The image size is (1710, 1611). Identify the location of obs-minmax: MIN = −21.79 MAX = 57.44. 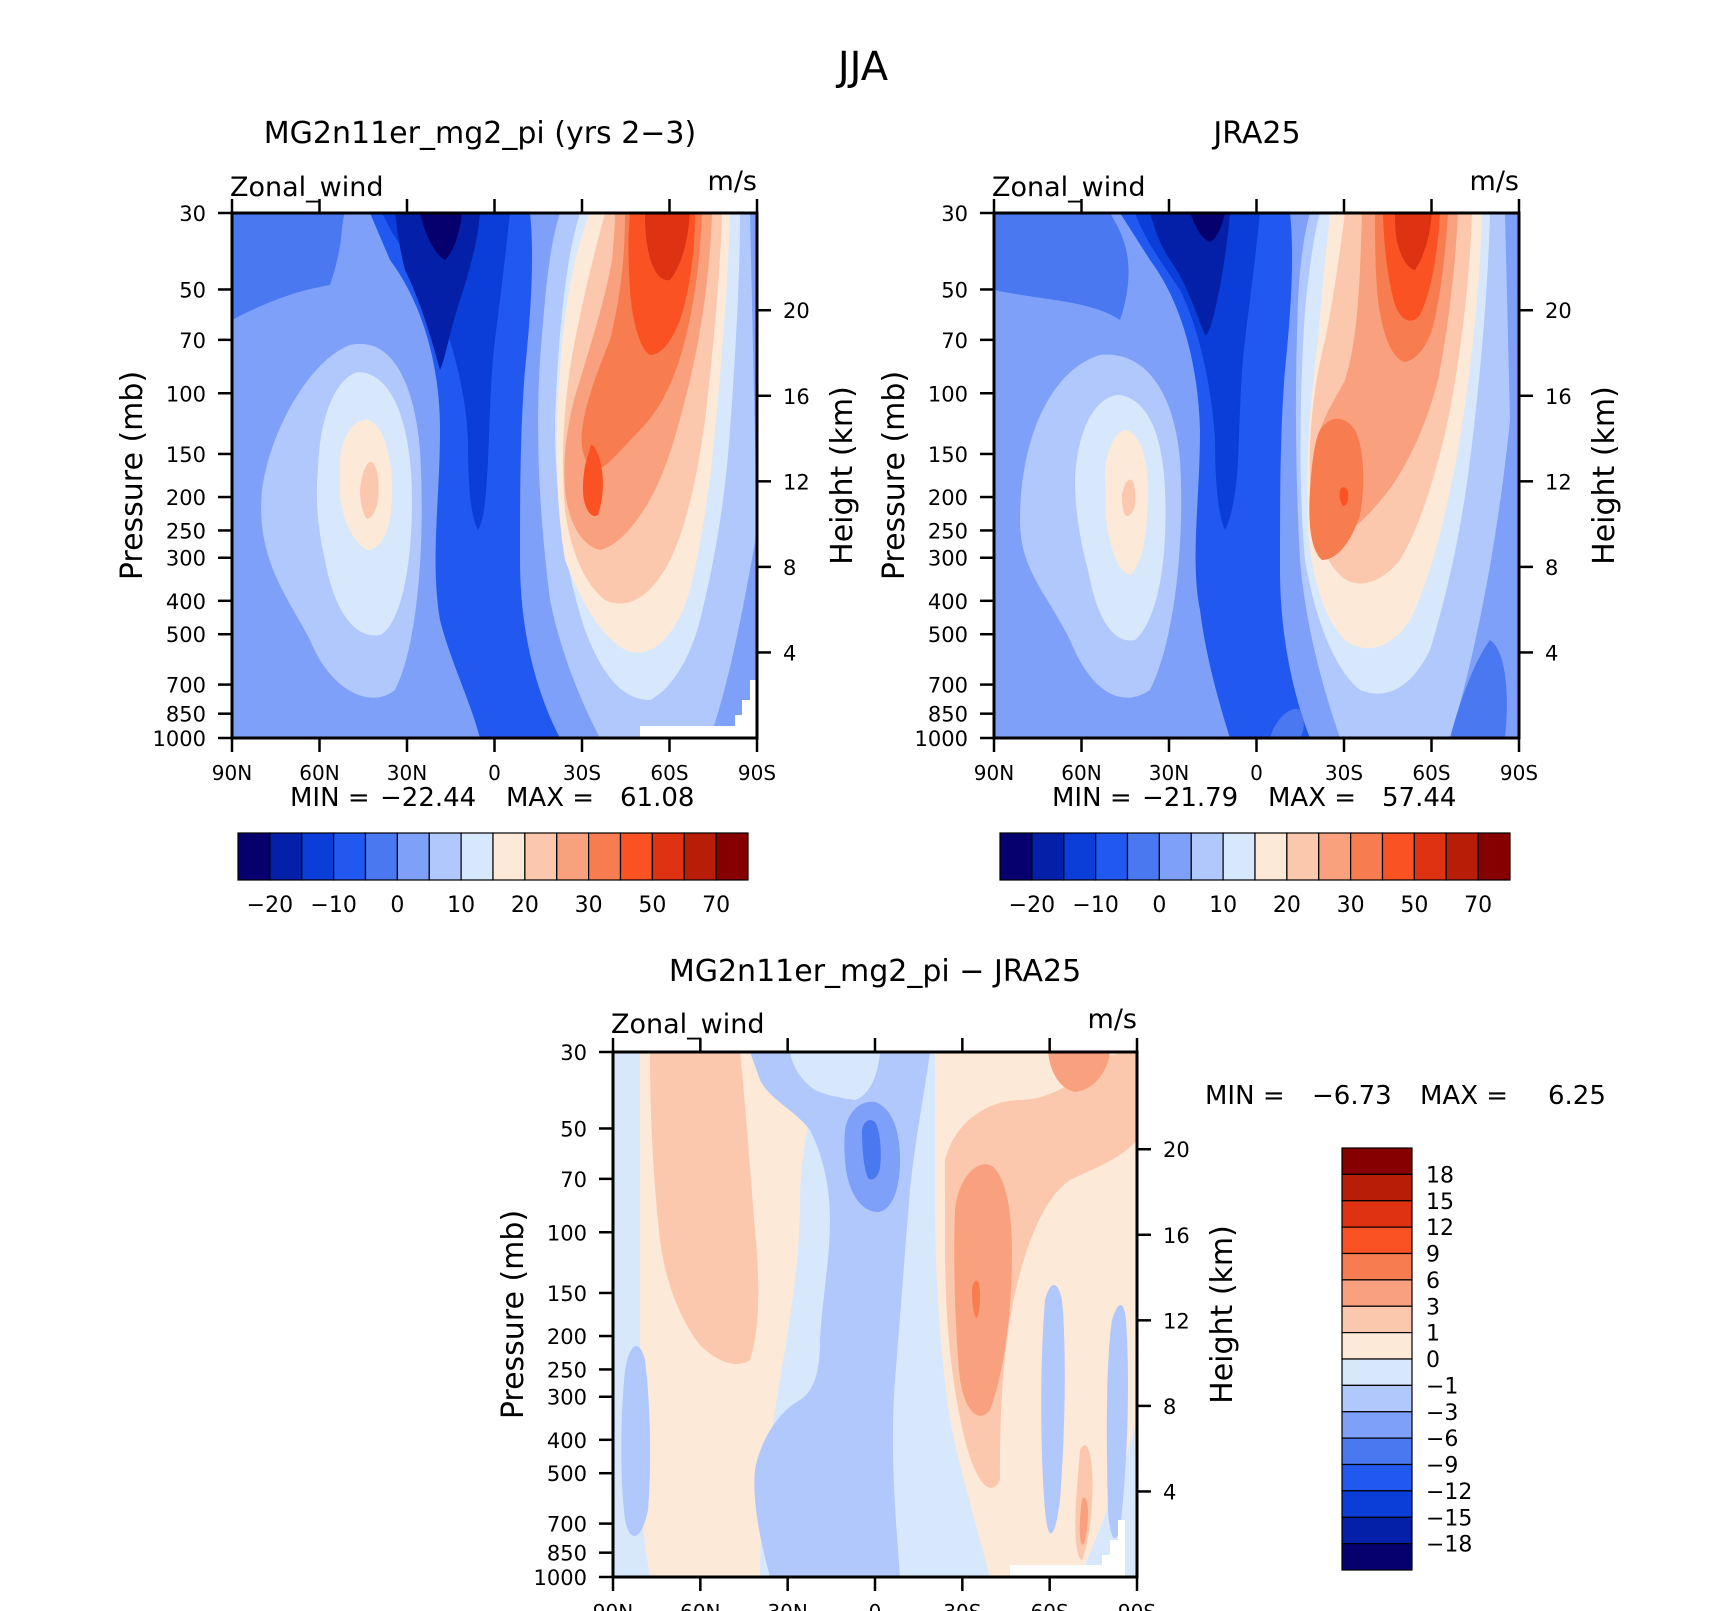
(1254, 798).